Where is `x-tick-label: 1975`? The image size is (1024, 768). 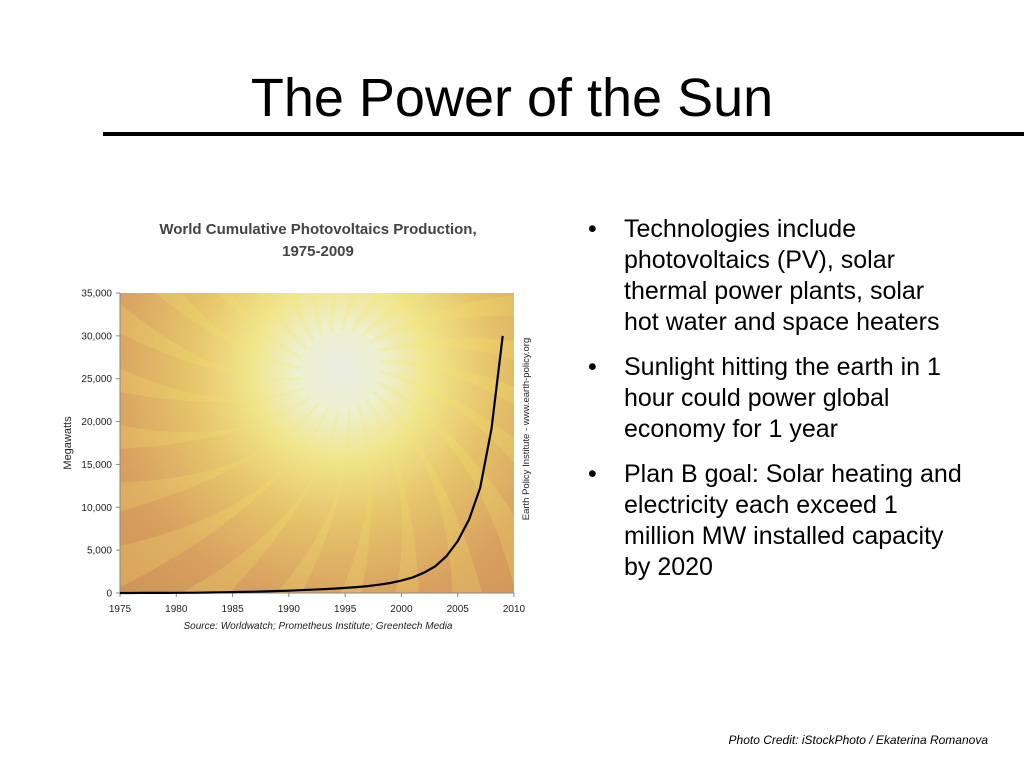 x-tick-label: 1975 is located at coordinates (120, 609).